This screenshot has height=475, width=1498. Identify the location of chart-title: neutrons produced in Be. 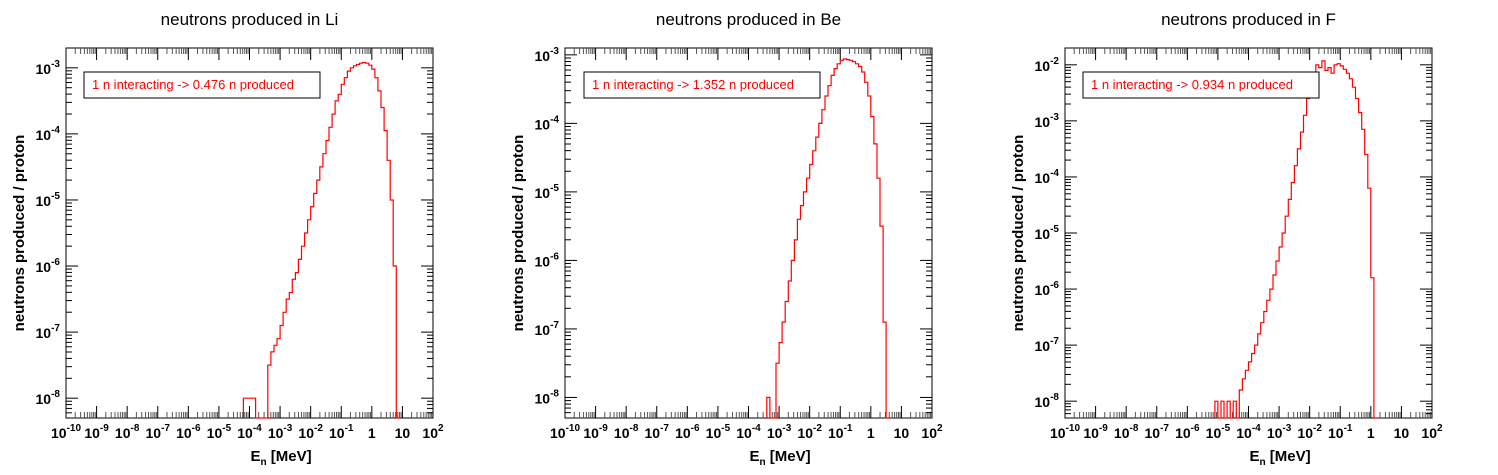
(748, 19).